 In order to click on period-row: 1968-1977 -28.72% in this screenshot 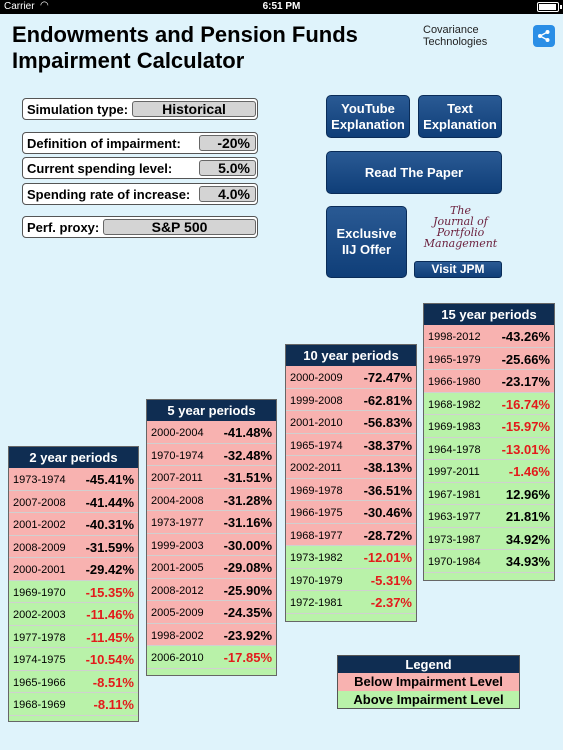, I will do `click(351, 534)`.